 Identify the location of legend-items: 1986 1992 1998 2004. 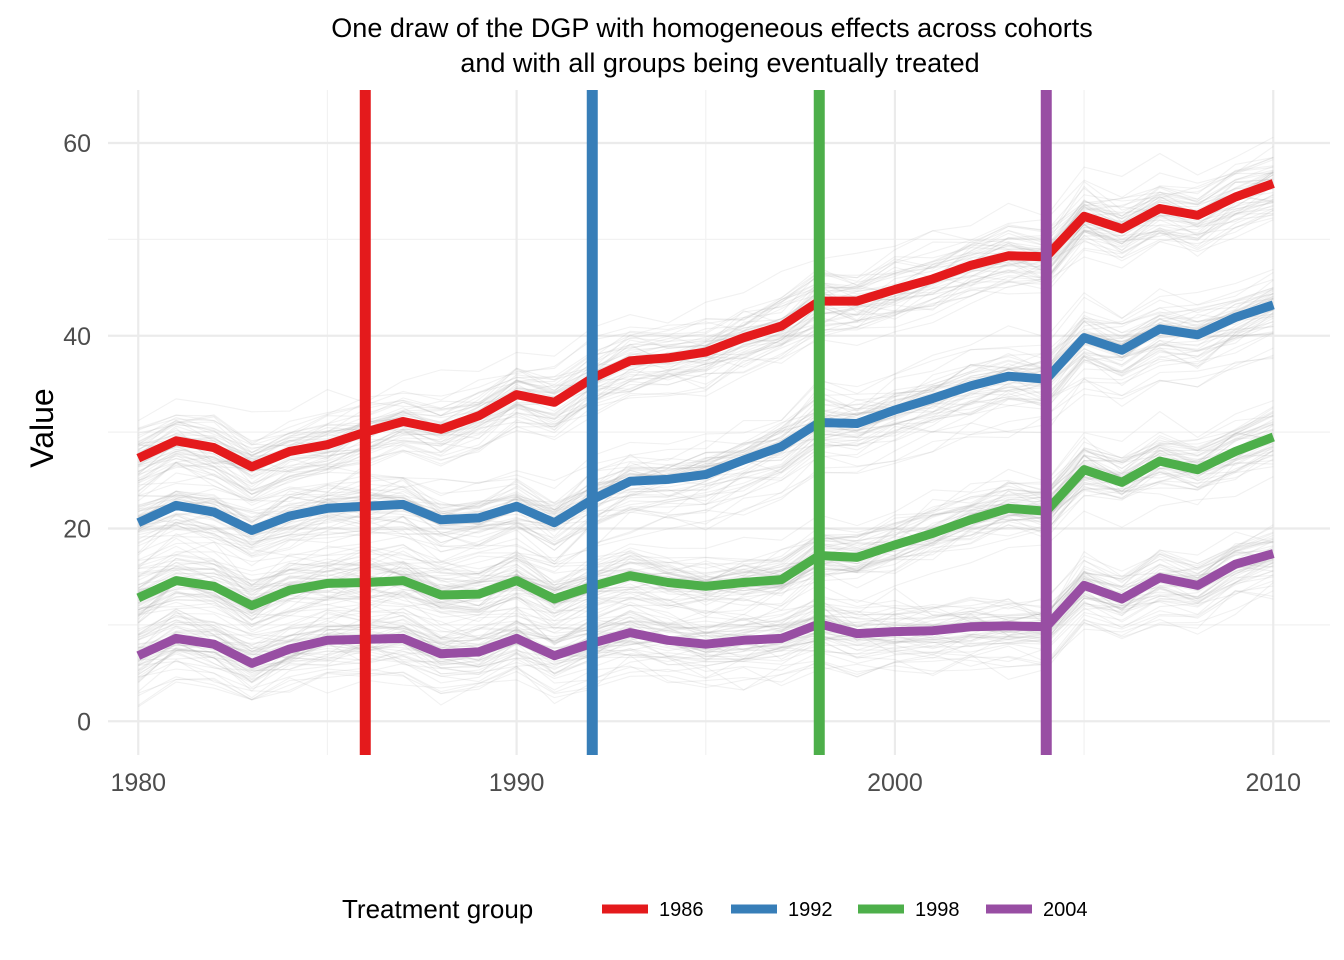
(845, 910).